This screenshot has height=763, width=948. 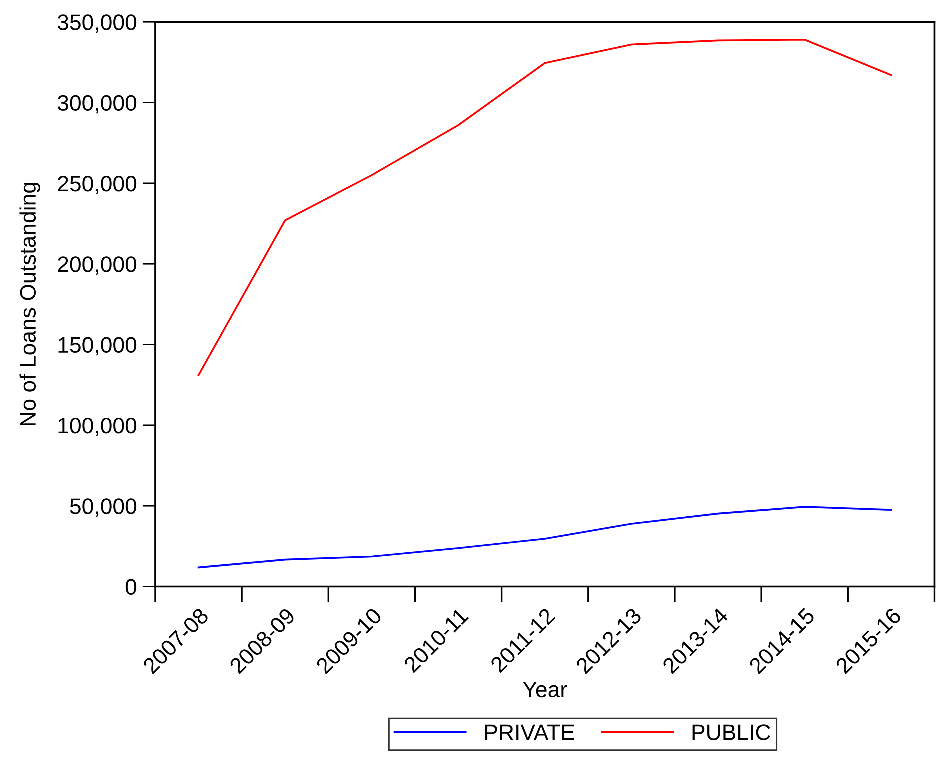 What do you see at coordinates (529, 732) in the screenshot?
I see `legend-label: PRIVATE` at bounding box center [529, 732].